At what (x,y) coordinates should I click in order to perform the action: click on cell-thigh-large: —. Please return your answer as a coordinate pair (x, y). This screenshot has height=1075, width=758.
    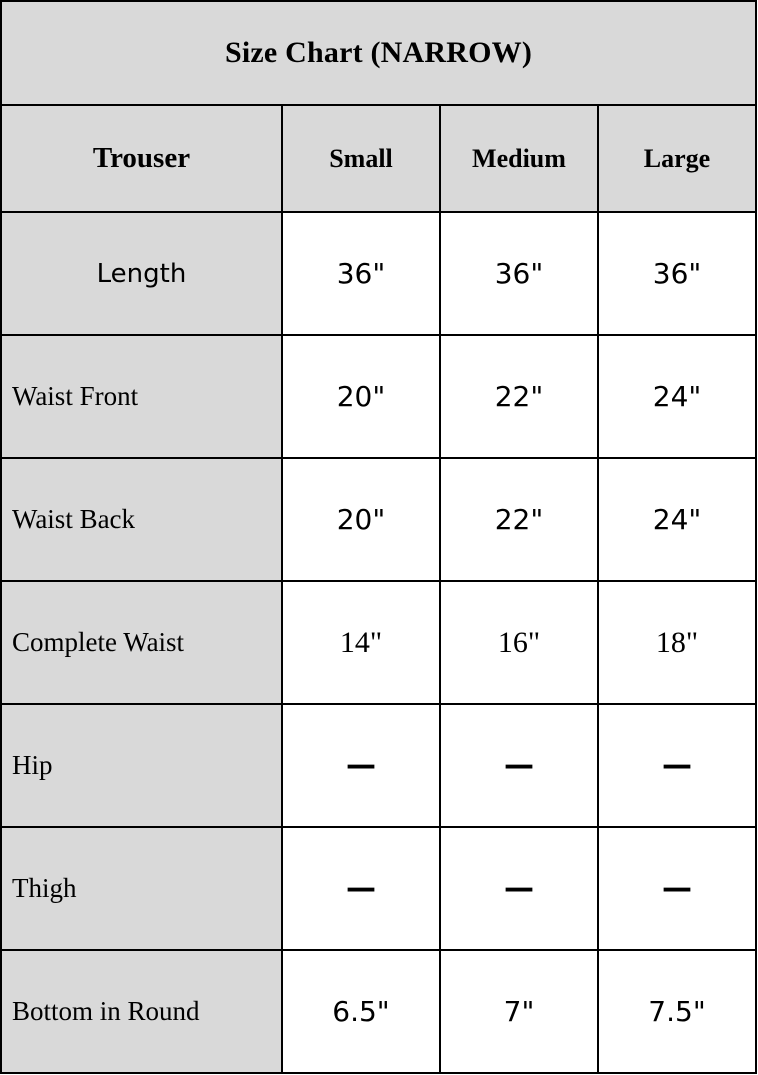
    Looking at the image, I should click on (677, 888).